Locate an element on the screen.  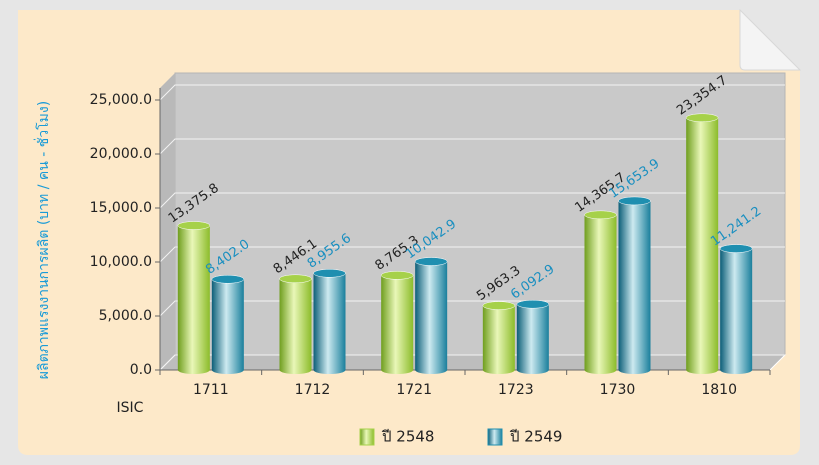
y-tick-label: 0.0 is located at coordinates (141, 370).